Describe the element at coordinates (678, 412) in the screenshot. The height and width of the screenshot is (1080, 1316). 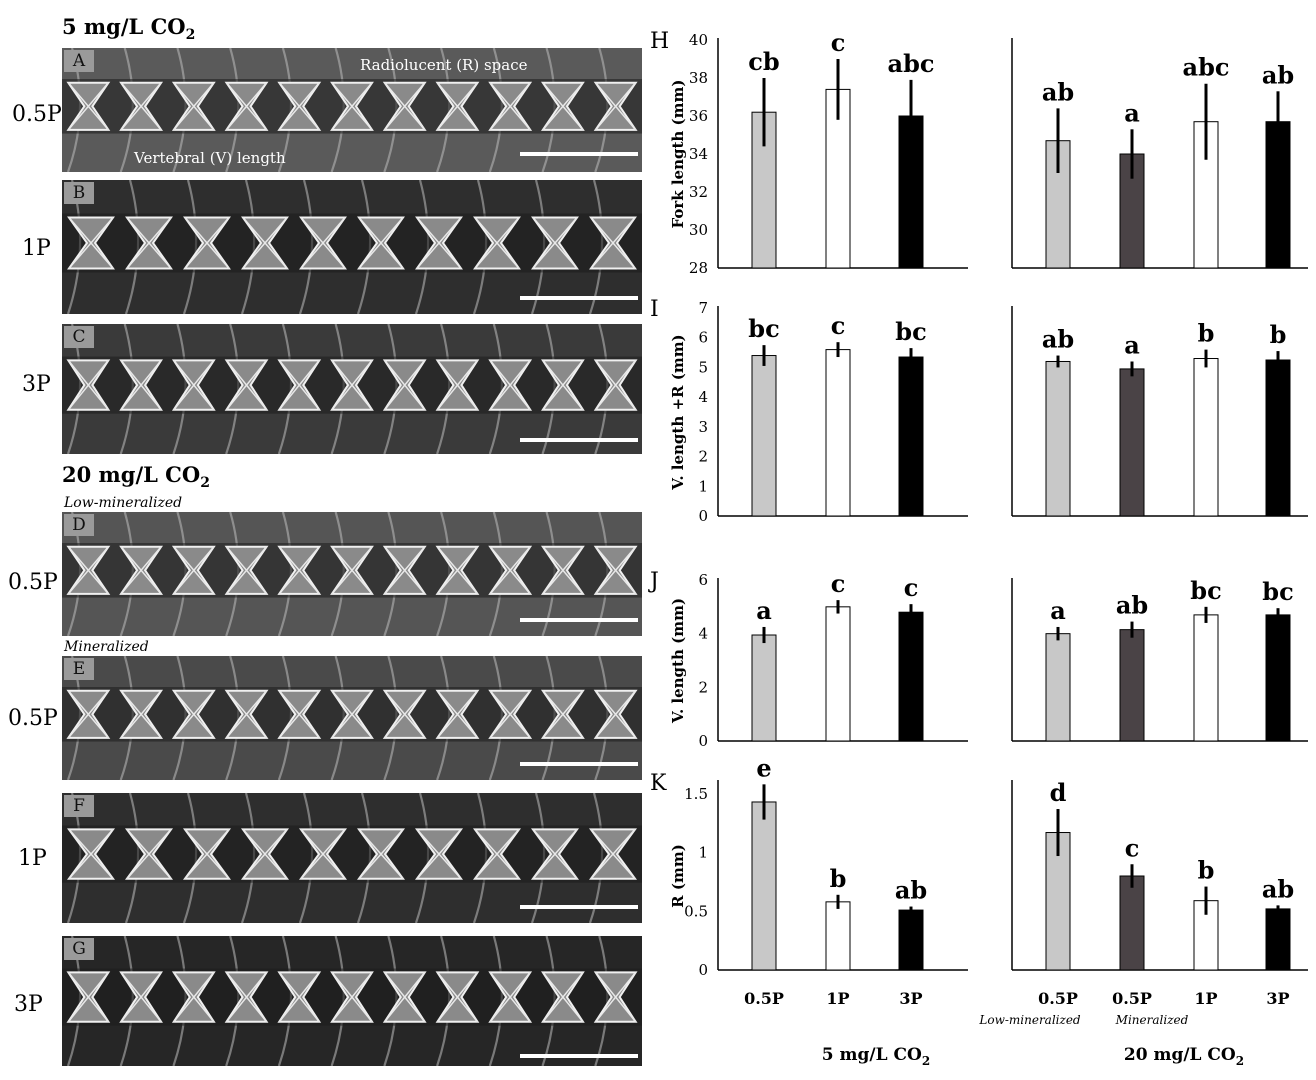
I see `y-axis-label: V. length +R (mm)` at that location.